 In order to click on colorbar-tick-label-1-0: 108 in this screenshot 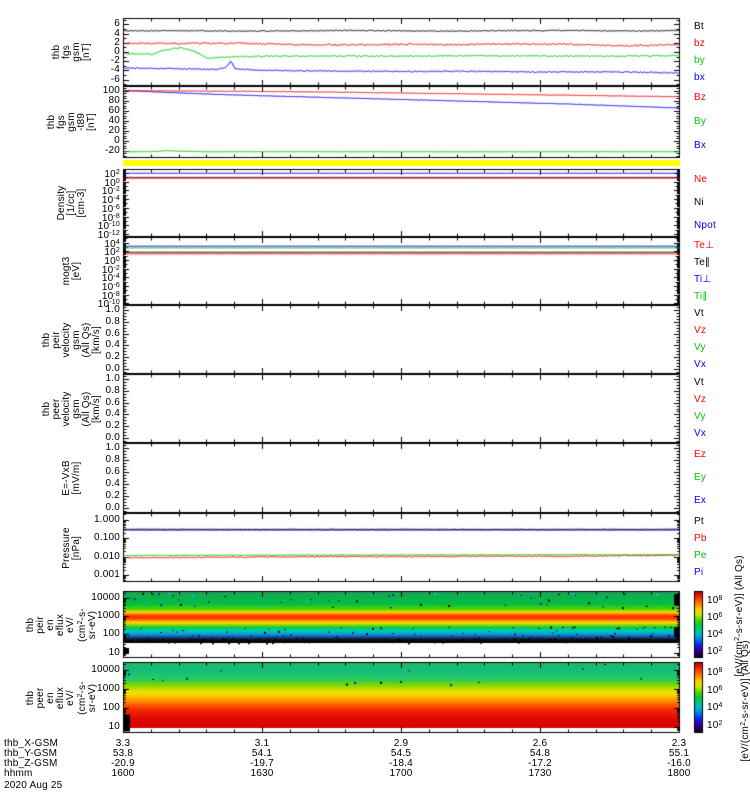, I will do `click(715, 672)`.